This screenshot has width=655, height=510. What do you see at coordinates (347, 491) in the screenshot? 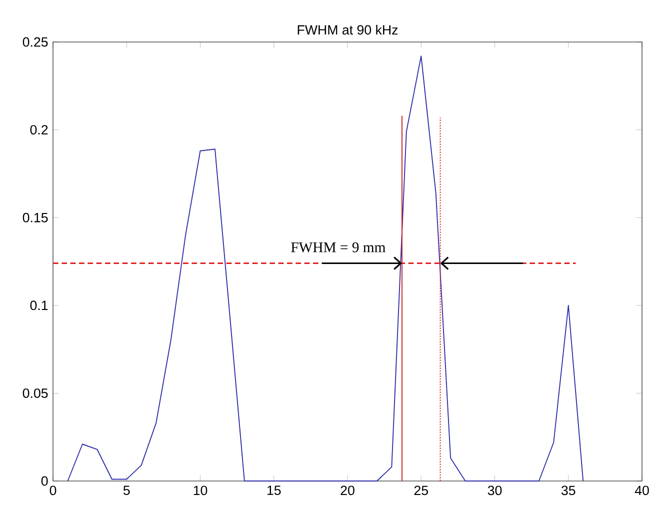
I see `x-tick-label: 20` at bounding box center [347, 491].